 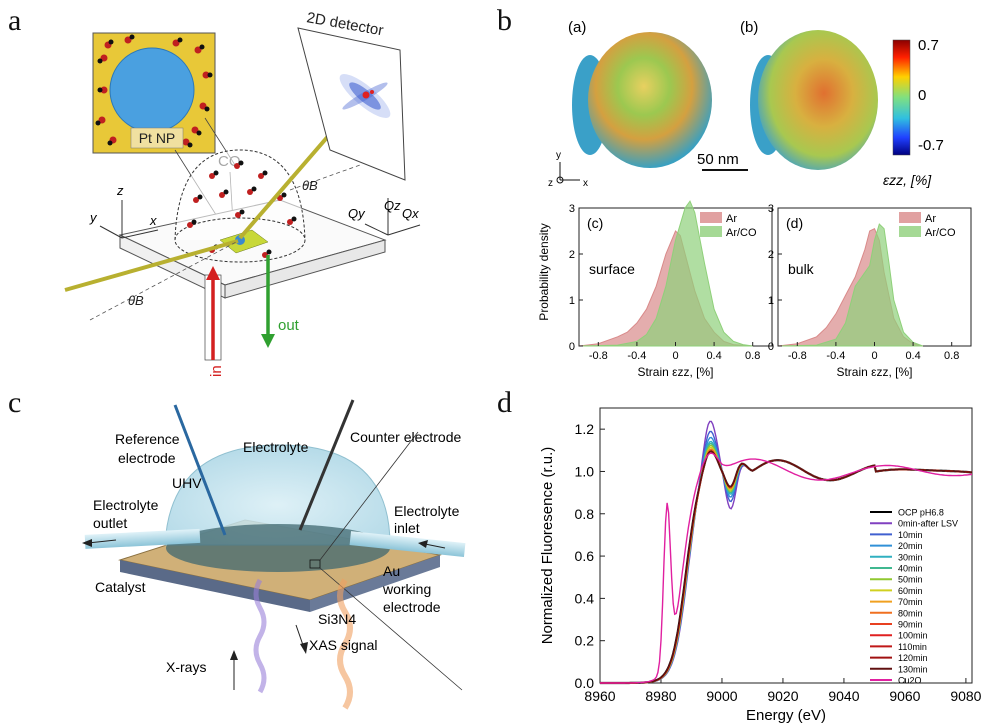 I want to click on legend-label: 90min, so click(x=910, y=625).